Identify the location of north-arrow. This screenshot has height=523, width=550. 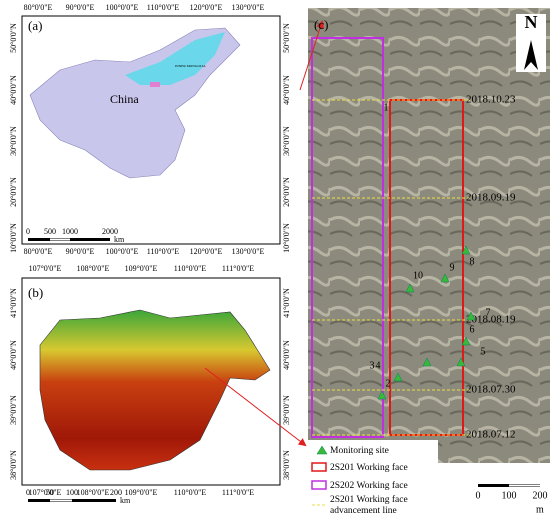
(531, 55).